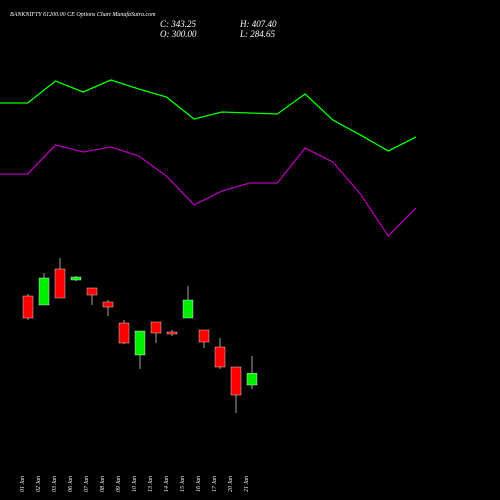  What do you see at coordinates (151, 484) in the screenshot?
I see `x-tick-label: 13 Jan` at bounding box center [151, 484].